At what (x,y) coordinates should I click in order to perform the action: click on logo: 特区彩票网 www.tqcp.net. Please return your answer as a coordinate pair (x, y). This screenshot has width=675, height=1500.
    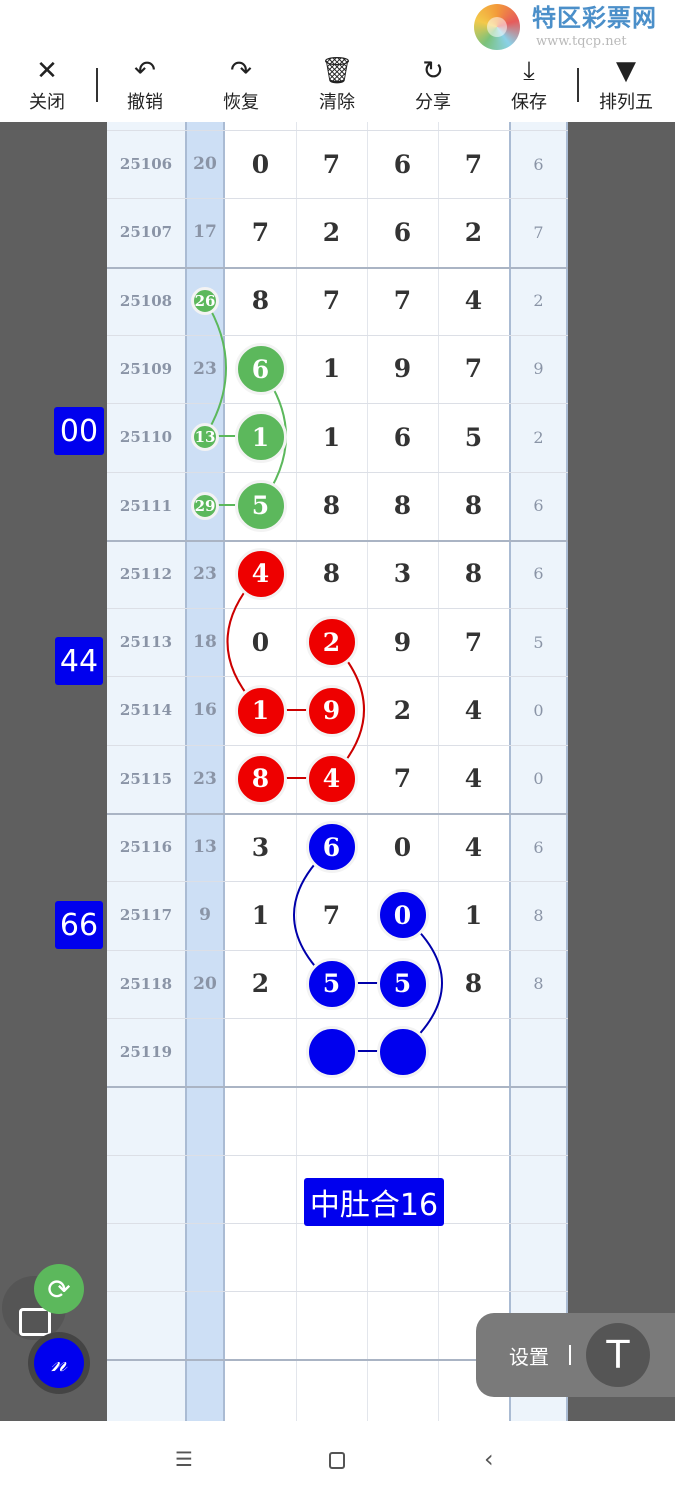
    Looking at the image, I should click on (574, 29).